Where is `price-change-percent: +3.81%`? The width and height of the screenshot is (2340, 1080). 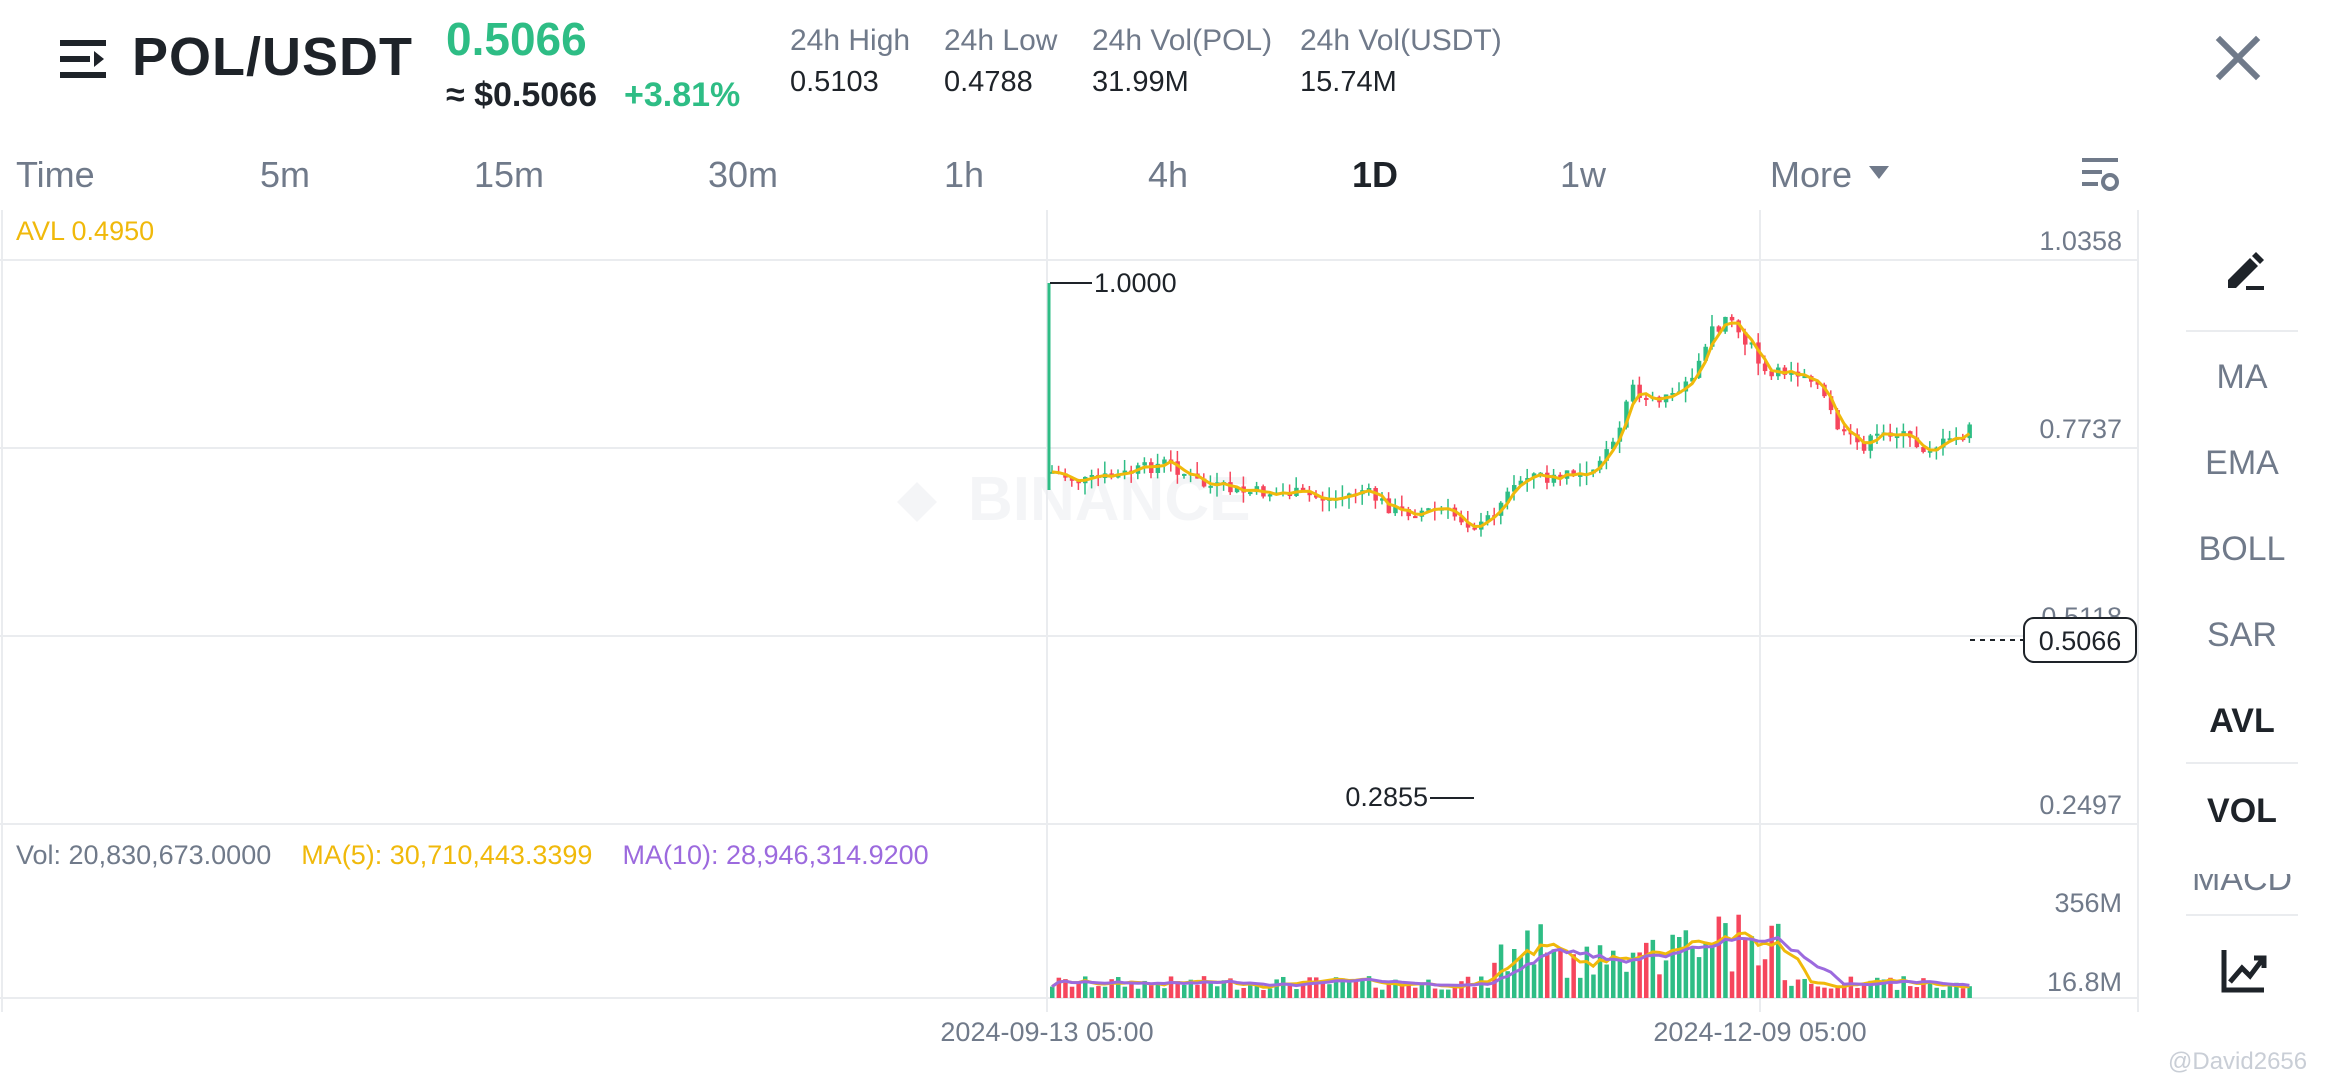 price-change-percent: +3.81% is located at coordinates (682, 95).